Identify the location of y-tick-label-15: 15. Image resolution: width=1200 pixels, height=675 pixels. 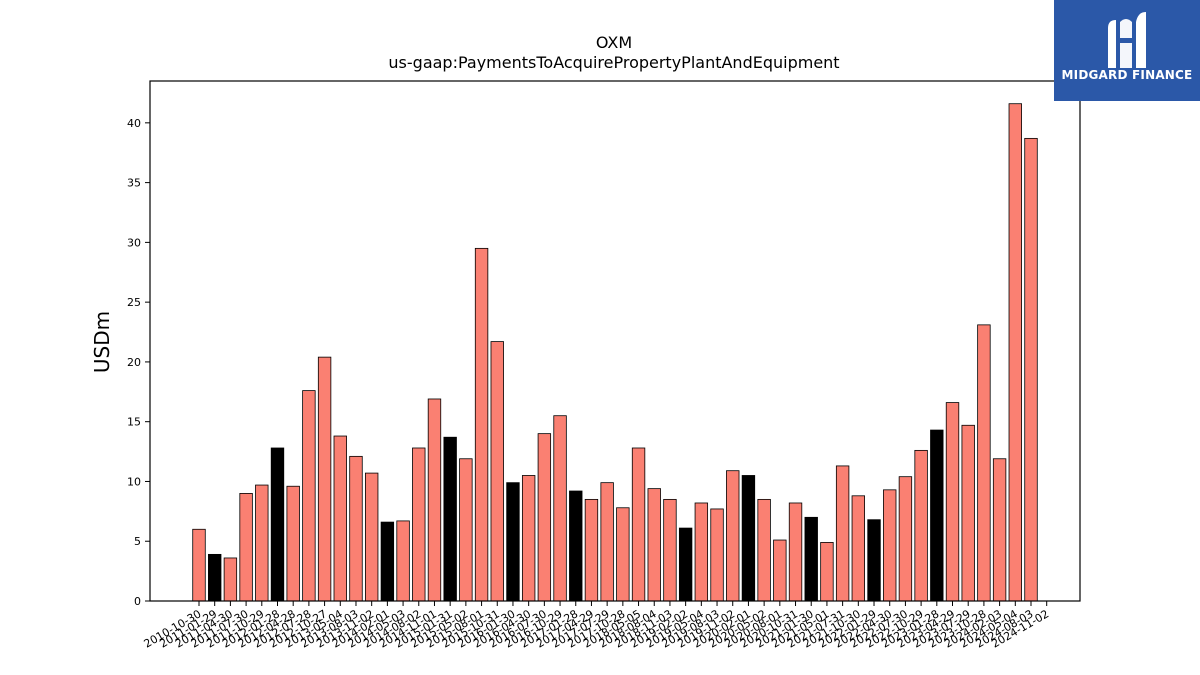
(134, 422).